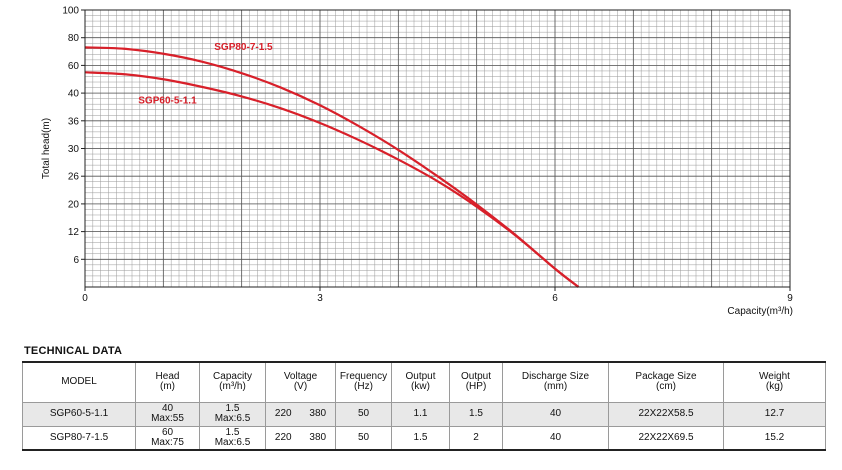  What do you see at coordinates (320, 298) in the screenshot?
I see `x-tick-label: 3` at bounding box center [320, 298].